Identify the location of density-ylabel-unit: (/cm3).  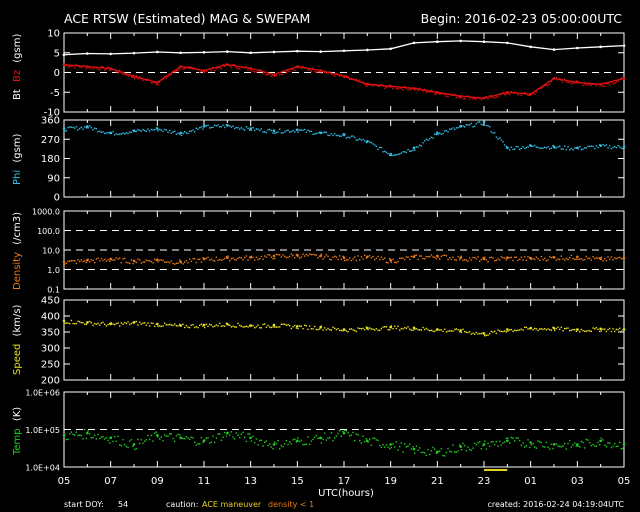
(17, 228).